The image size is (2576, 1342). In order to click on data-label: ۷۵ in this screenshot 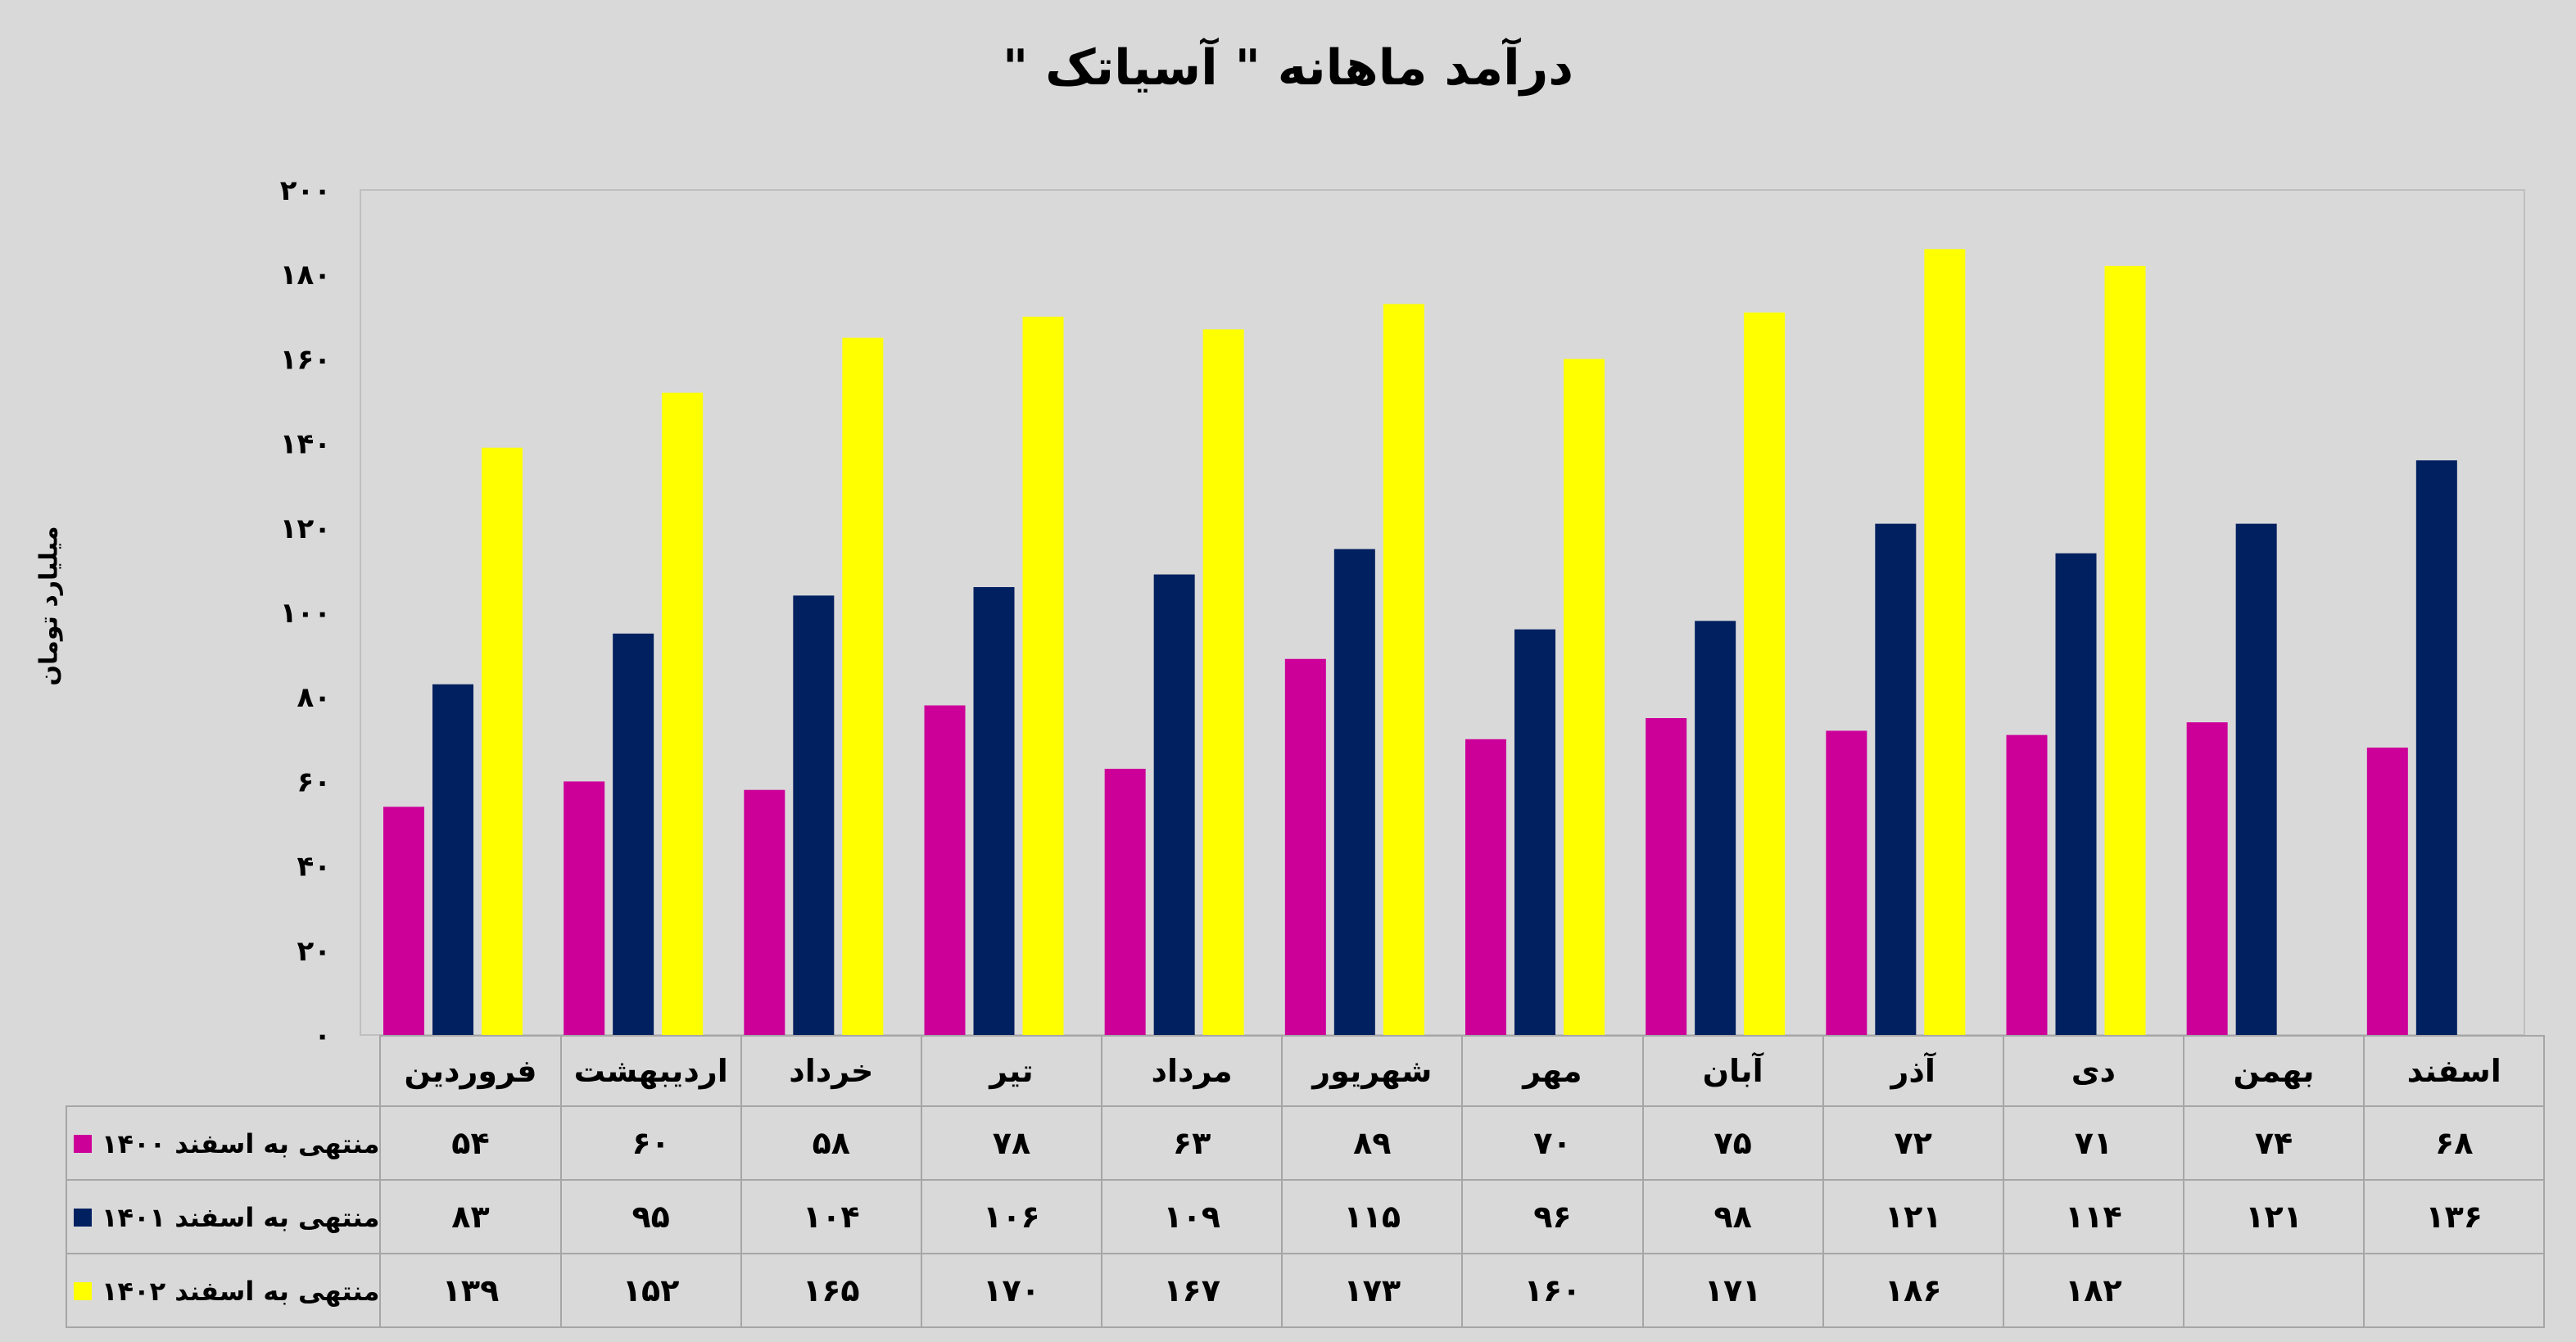, I will do `click(1732, 1143)`.